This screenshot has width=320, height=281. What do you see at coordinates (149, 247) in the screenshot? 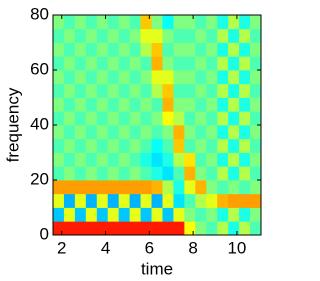
I see `x-tick-label: 6` at bounding box center [149, 247].